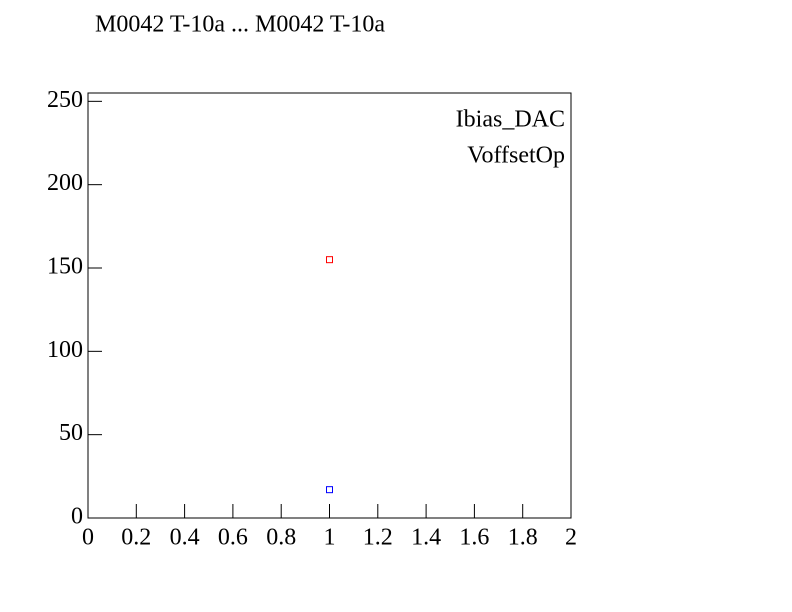  What do you see at coordinates (185, 538) in the screenshot?
I see `x-tick-label: 0.4` at bounding box center [185, 538].